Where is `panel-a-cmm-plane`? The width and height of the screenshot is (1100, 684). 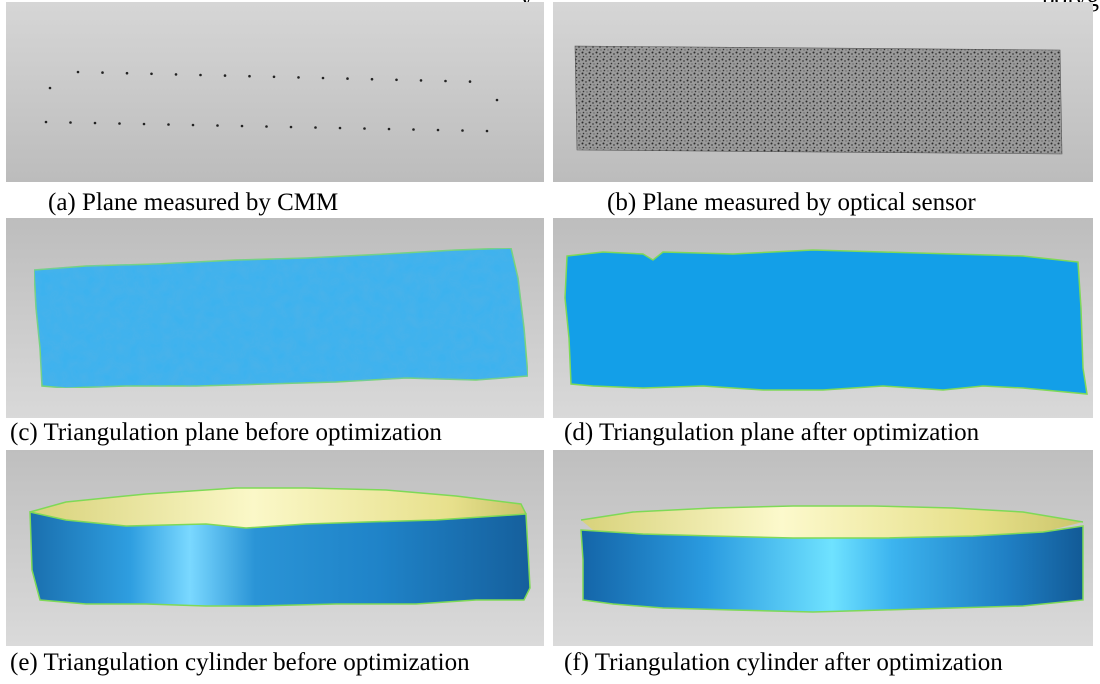 panel-a-cmm-plane is located at coordinates (275, 92).